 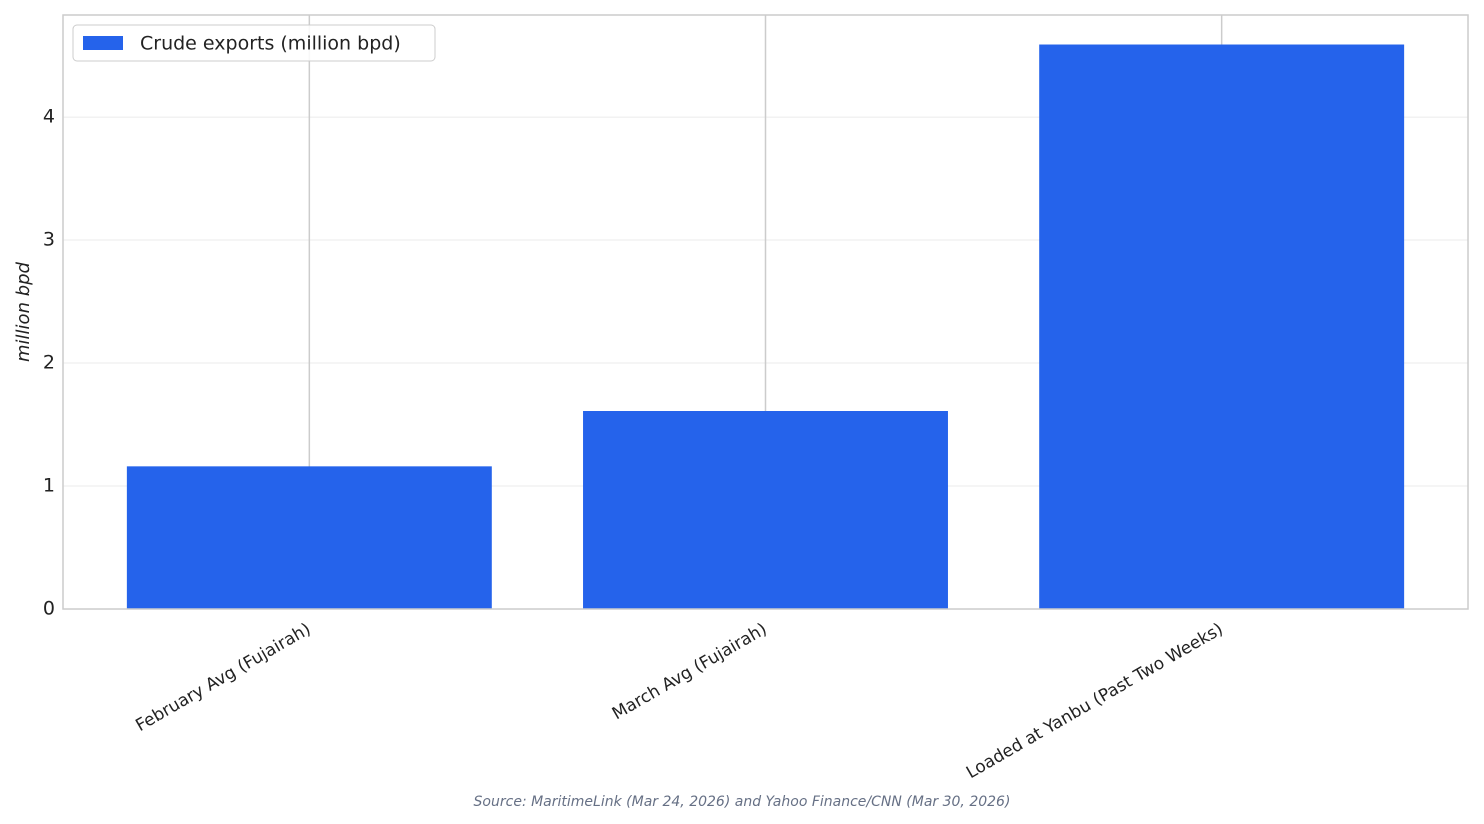 What do you see at coordinates (49, 486) in the screenshot?
I see `y-tick-label: 1` at bounding box center [49, 486].